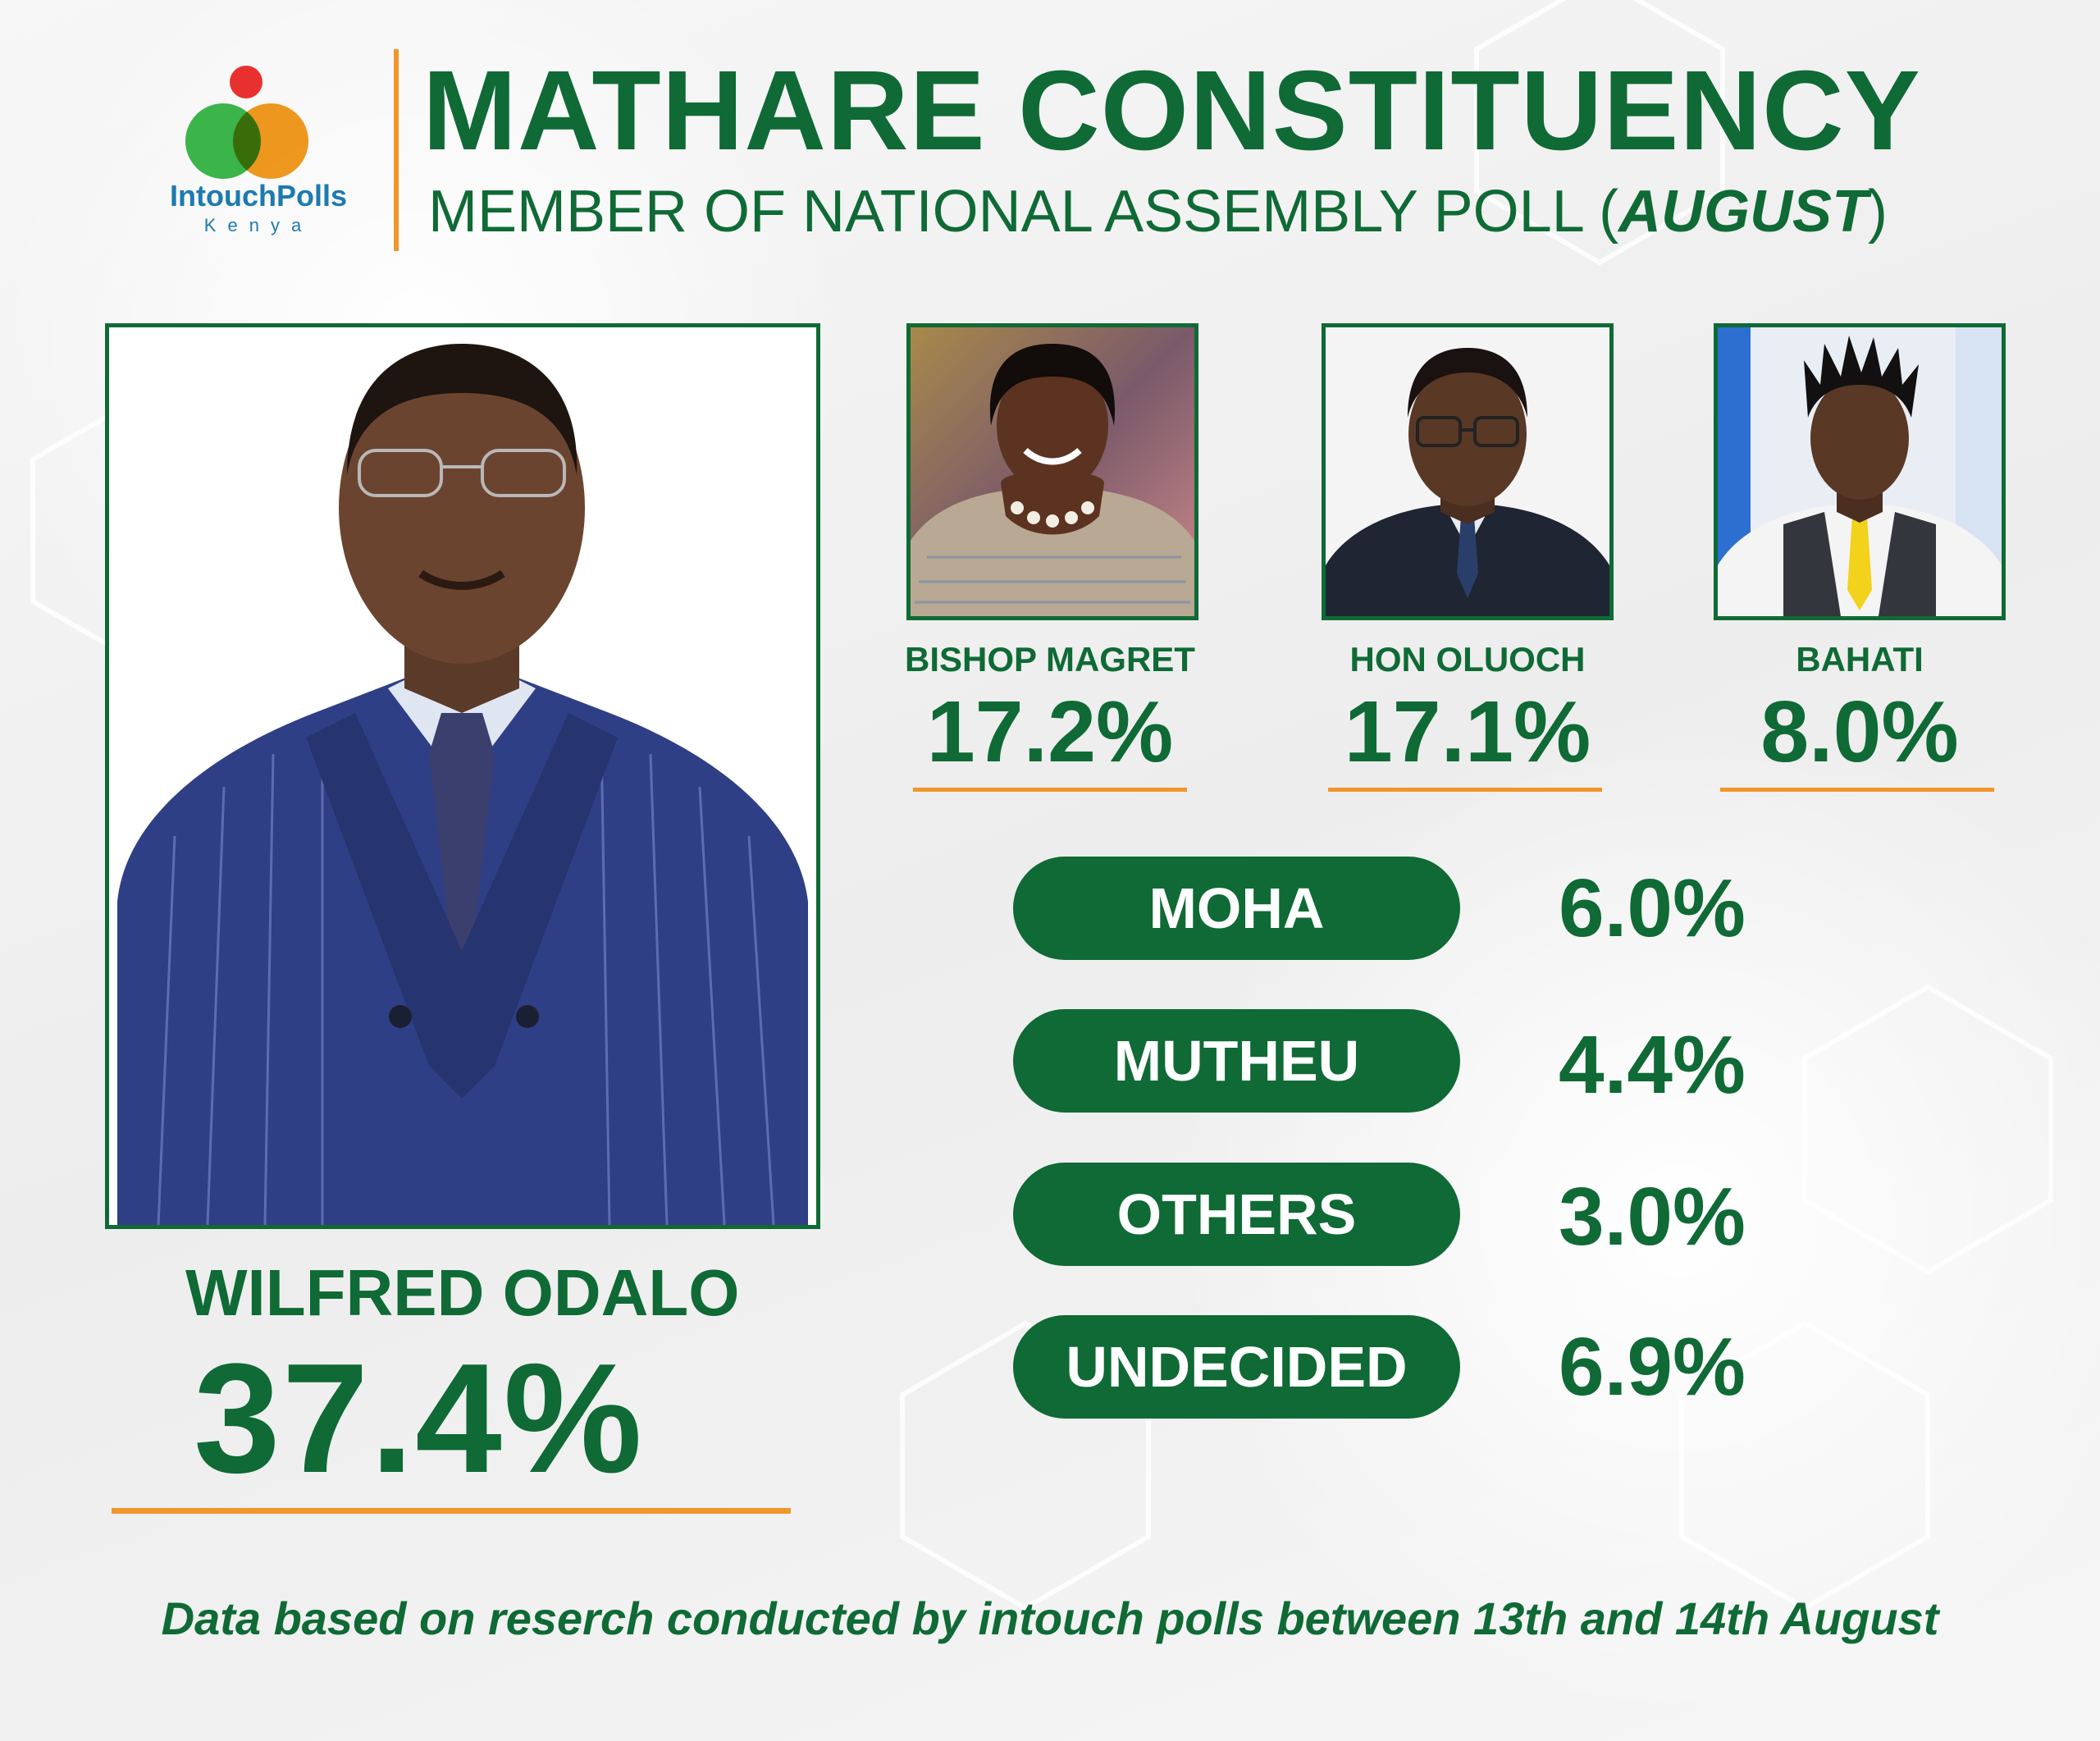  Describe the element at coordinates (1652, 1367) in the screenshot. I see `result-percent-undecided: 6.9%` at that location.